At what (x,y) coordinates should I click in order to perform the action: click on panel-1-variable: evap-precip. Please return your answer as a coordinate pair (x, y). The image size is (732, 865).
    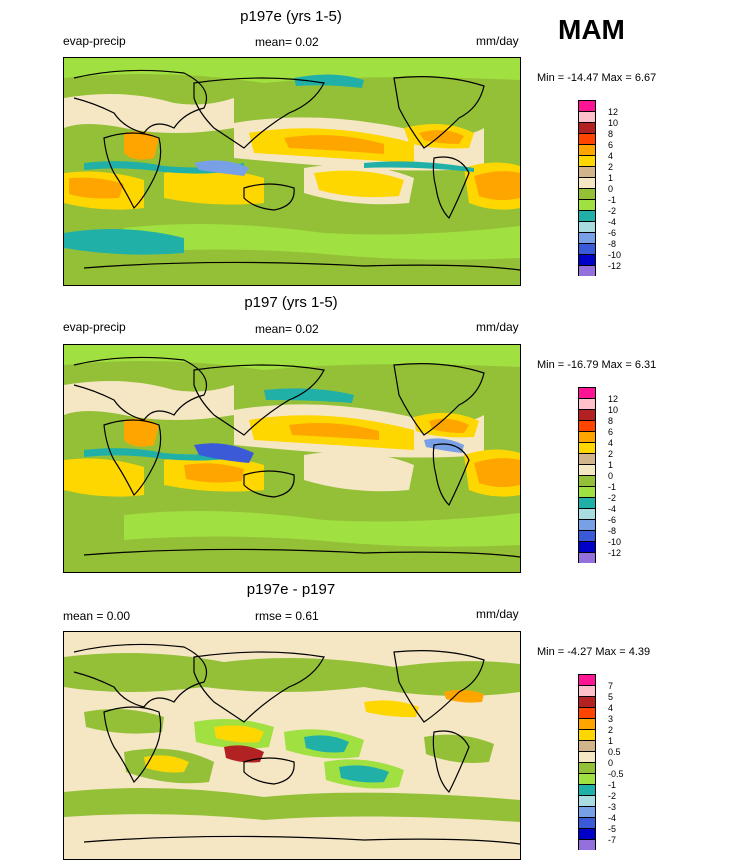
    Looking at the image, I should click on (94, 41).